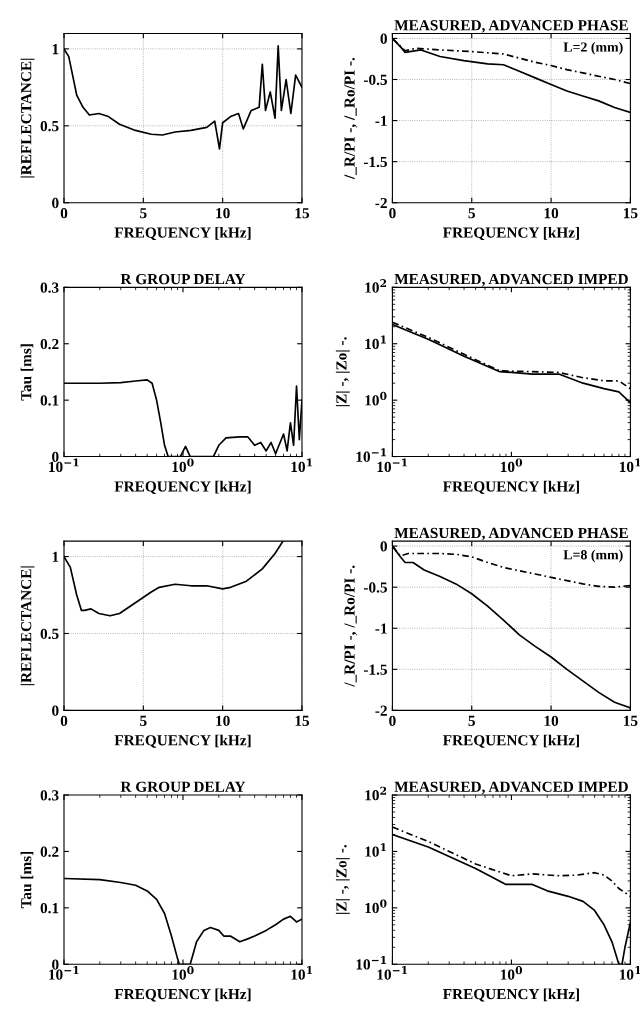 This screenshot has width=640, height=1015. I want to click on annotation: L=8 (mm), so click(593, 556).